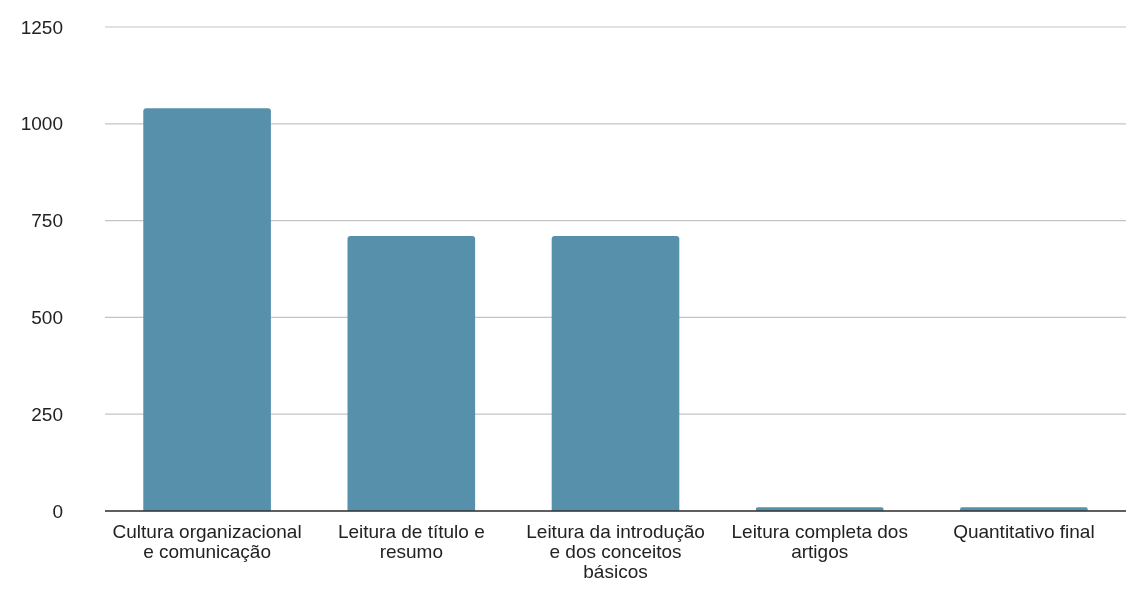  Describe the element at coordinates (207, 542) in the screenshot. I see `x-tick-label: Cultura organizacional e comunicação` at that location.